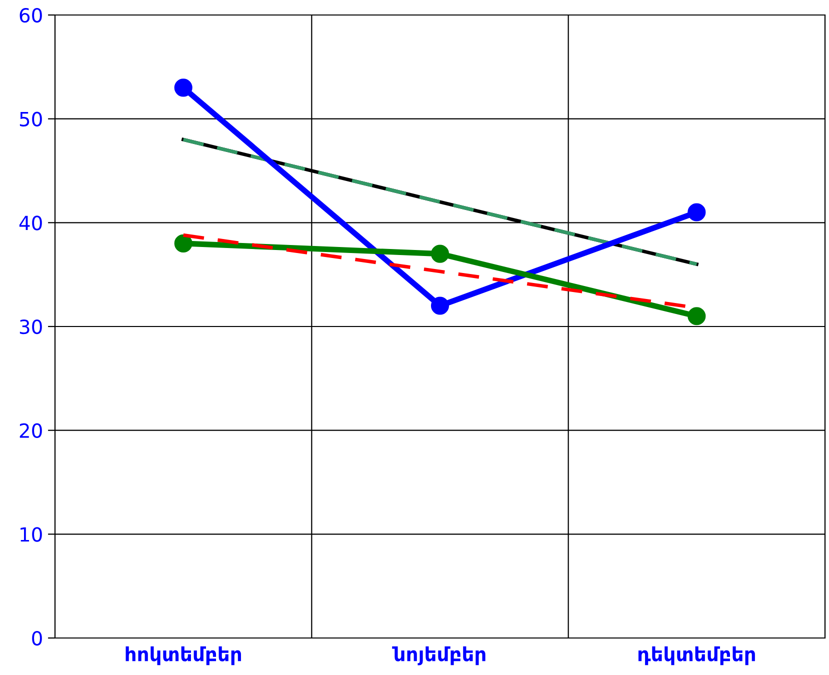  Describe the element at coordinates (439, 656) in the screenshot. I see `x-tick-label: նոյեմբեր` at that location.